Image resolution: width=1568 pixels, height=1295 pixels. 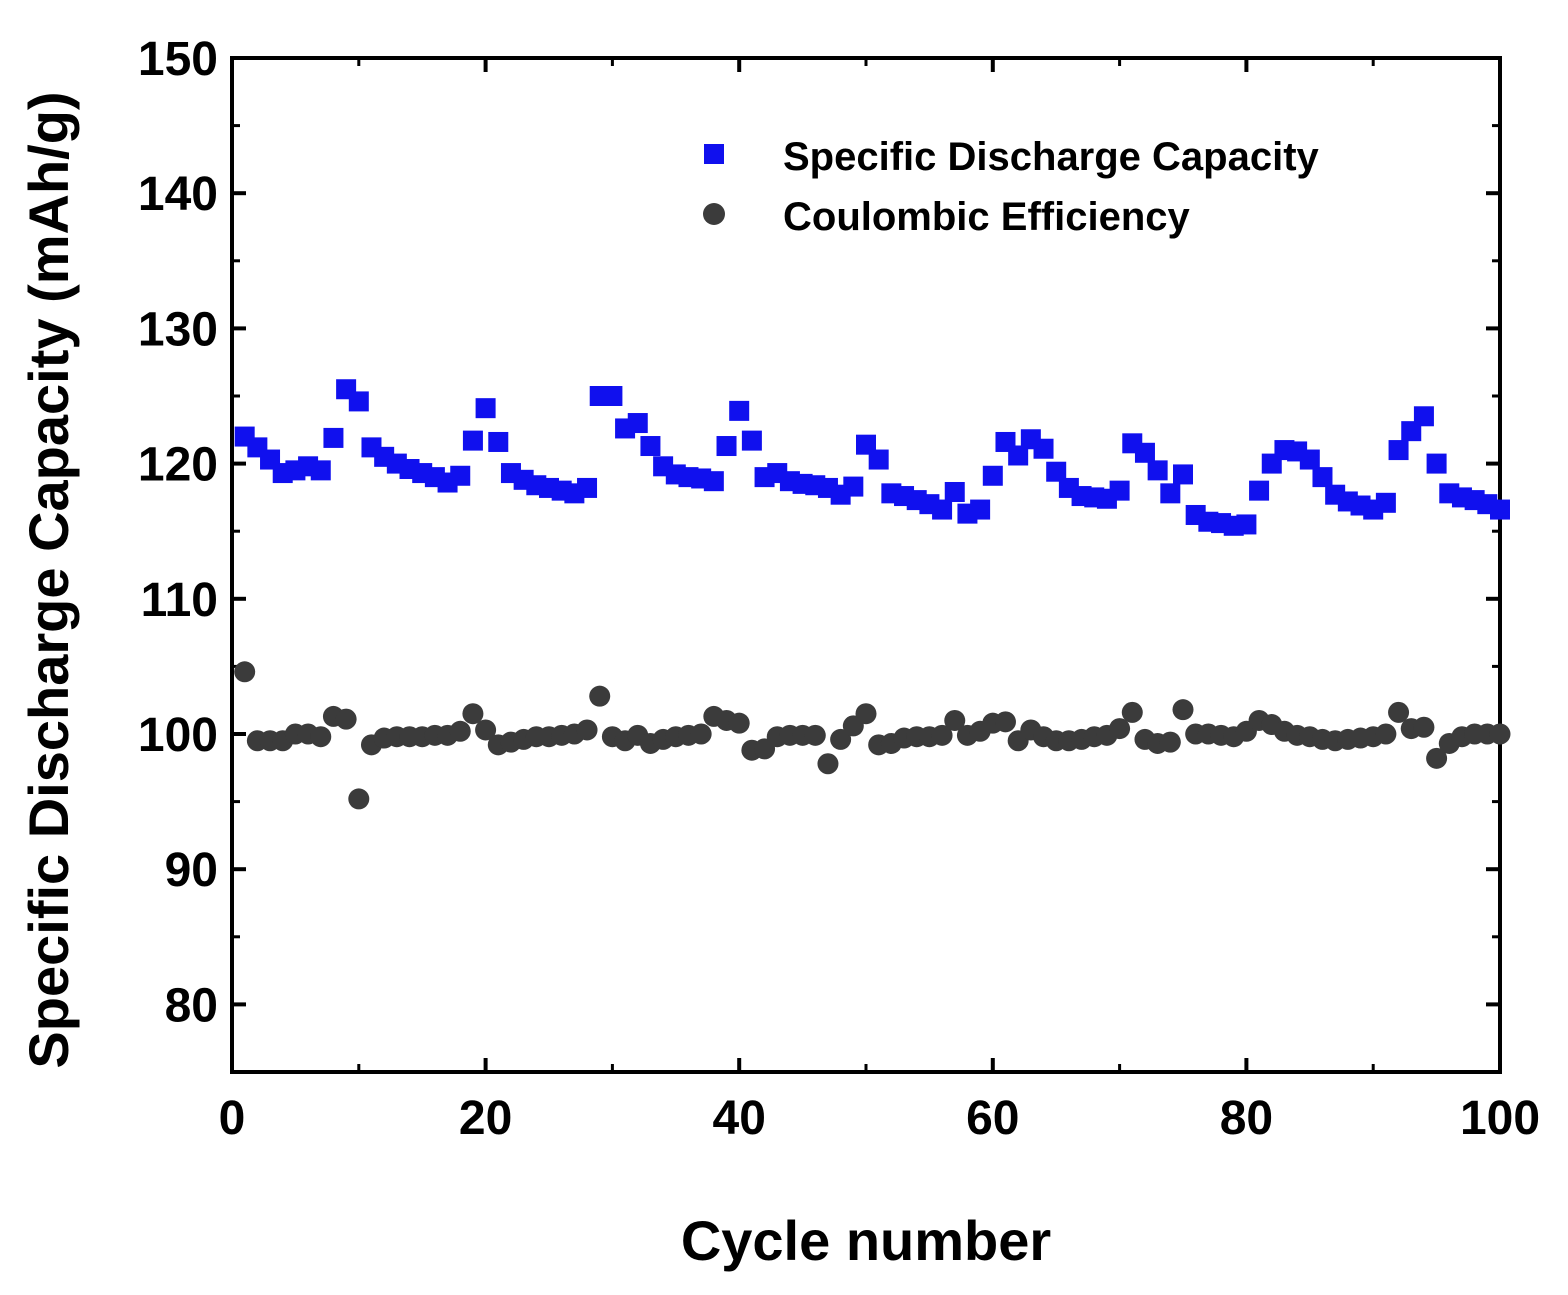 I want to click on x-tick-label: 40, so click(x=739, y=1118).